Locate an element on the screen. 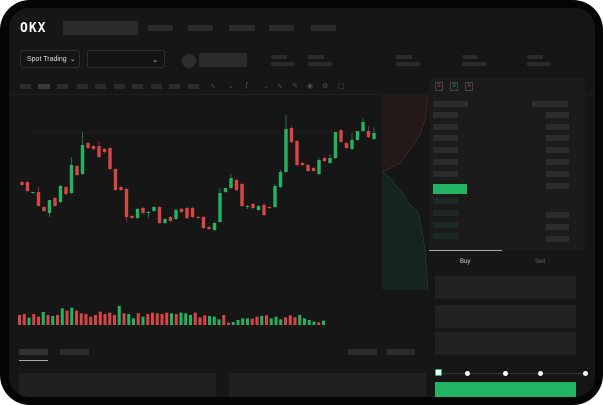 The width and height of the screenshot is (603, 405). fullscreen-icon: ▢ is located at coordinates (341, 86).